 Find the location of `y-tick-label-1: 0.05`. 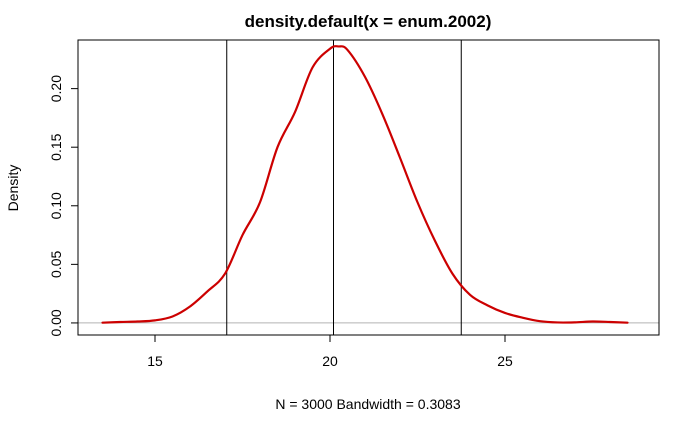

y-tick-label-1: 0.05 is located at coordinates (56, 264).